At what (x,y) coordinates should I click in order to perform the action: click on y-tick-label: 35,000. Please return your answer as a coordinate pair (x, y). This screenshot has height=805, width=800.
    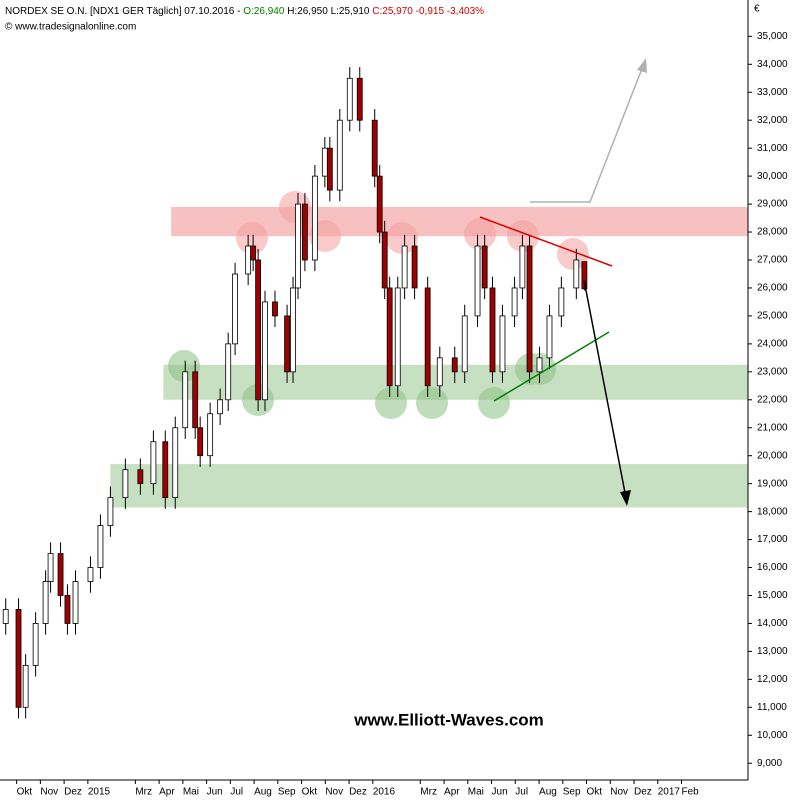
    Looking at the image, I should click on (772, 36).